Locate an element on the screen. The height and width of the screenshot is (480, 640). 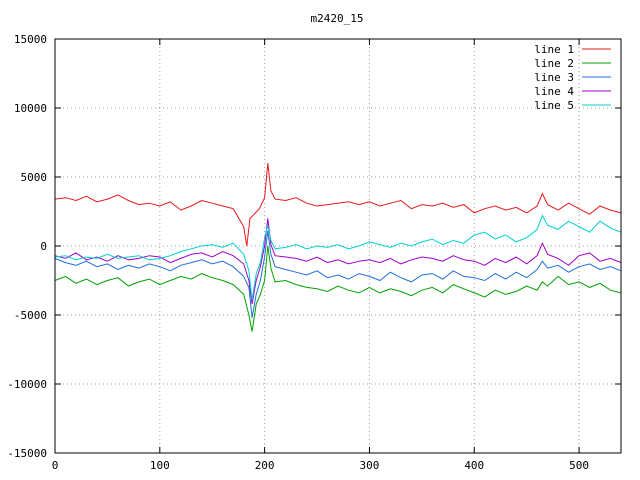
x-tick-label: 400 is located at coordinates (474, 465).